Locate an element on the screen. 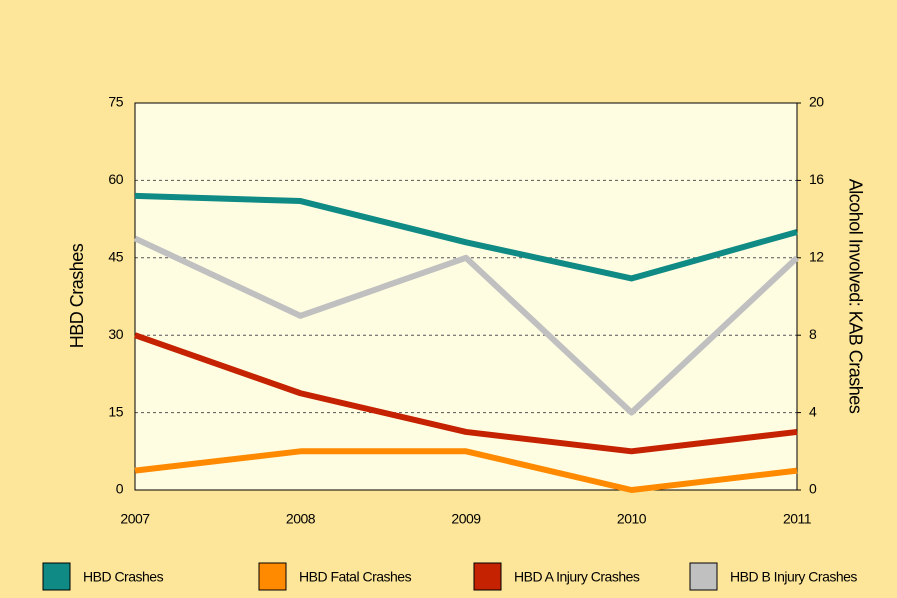 Image resolution: width=897 pixels, height=598 pixels. legend-label: HBD Crashes is located at coordinates (123, 577).